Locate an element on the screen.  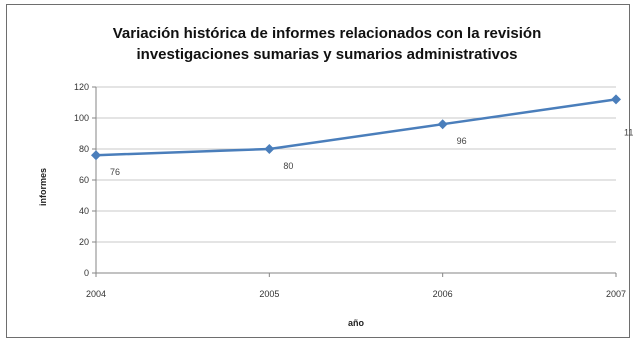
x-tick-label: 2006 is located at coordinates (443, 294).